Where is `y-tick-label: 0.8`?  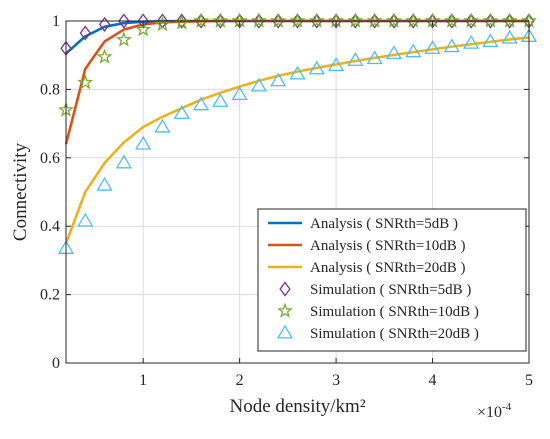 y-tick-label: 0.8 is located at coordinates (50, 89).